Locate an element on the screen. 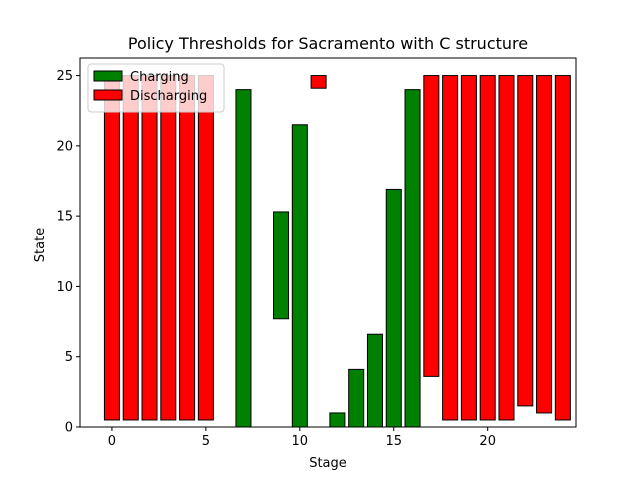 The image size is (640, 480). y-tick-label-20: 20 is located at coordinates (64, 146).